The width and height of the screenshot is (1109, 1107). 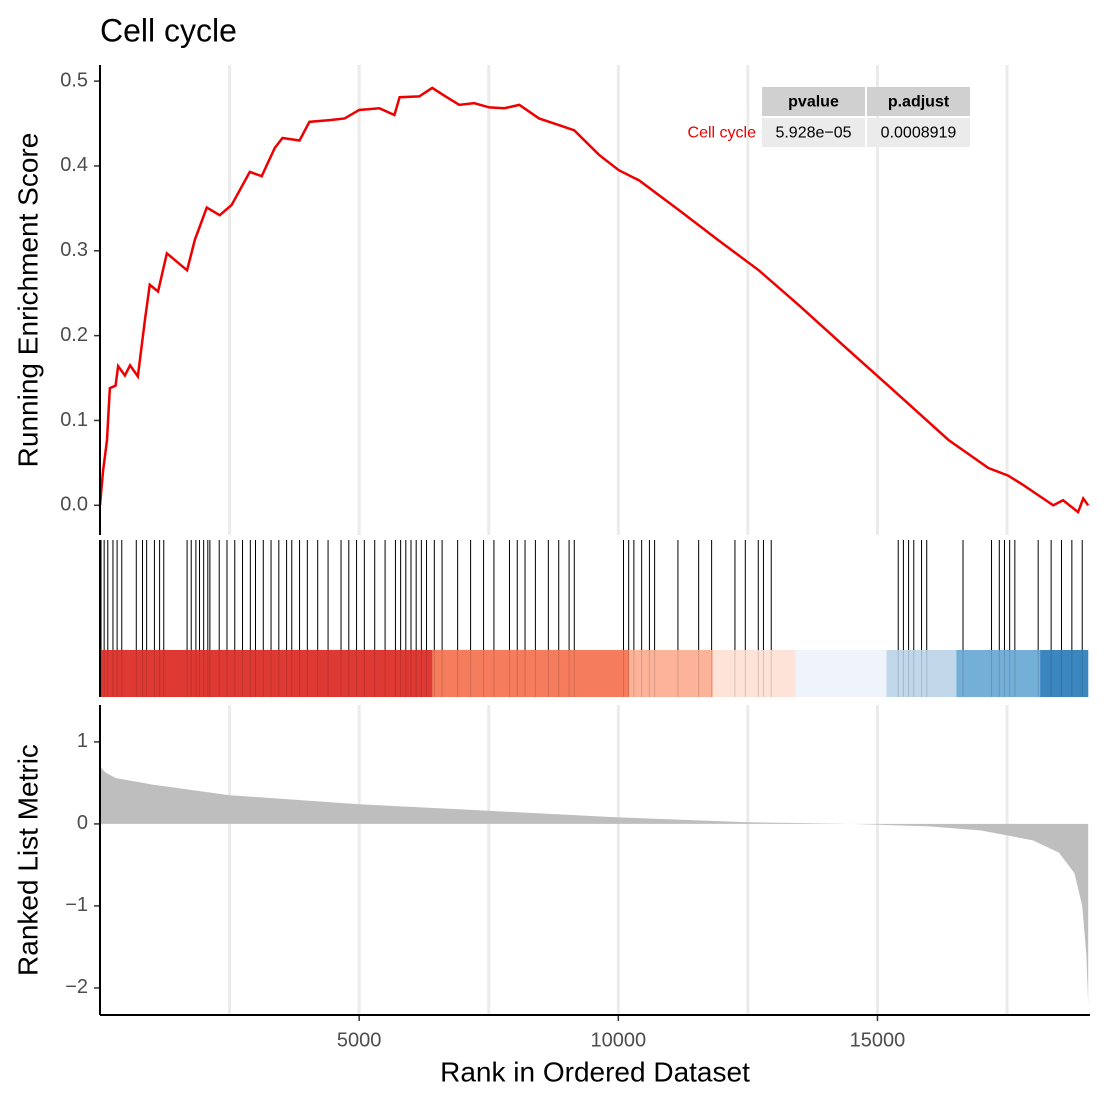 What do you see at coordinates (74, 165) in the screenshot?
I see `y-tick-label: 0.4` at bounding box center [74, 165].